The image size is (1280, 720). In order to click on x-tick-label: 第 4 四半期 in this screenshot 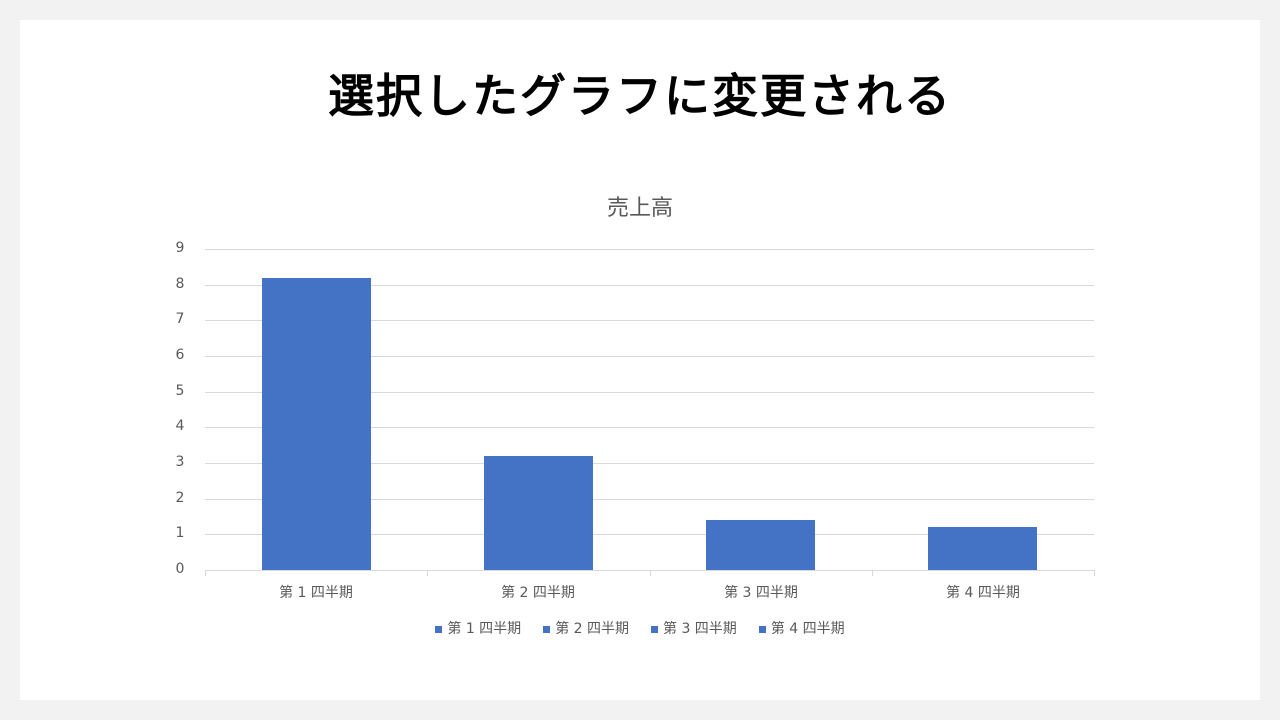, I will do `click(983, 593)`.